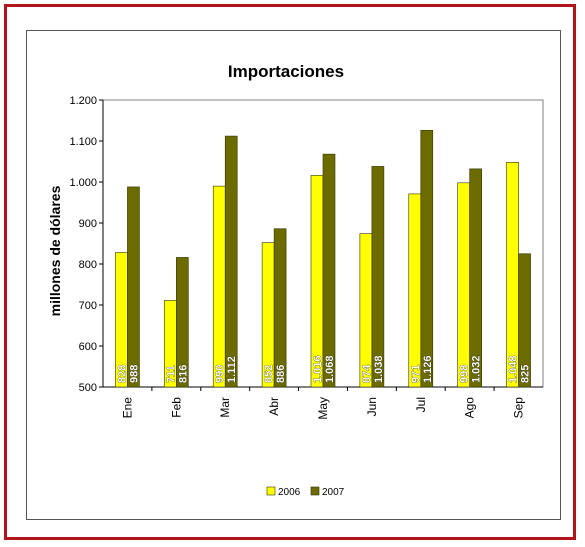 The height and width of the screenshot is (547, 585). I want to click on bar-data-label: 1.038, so click(379, 369).